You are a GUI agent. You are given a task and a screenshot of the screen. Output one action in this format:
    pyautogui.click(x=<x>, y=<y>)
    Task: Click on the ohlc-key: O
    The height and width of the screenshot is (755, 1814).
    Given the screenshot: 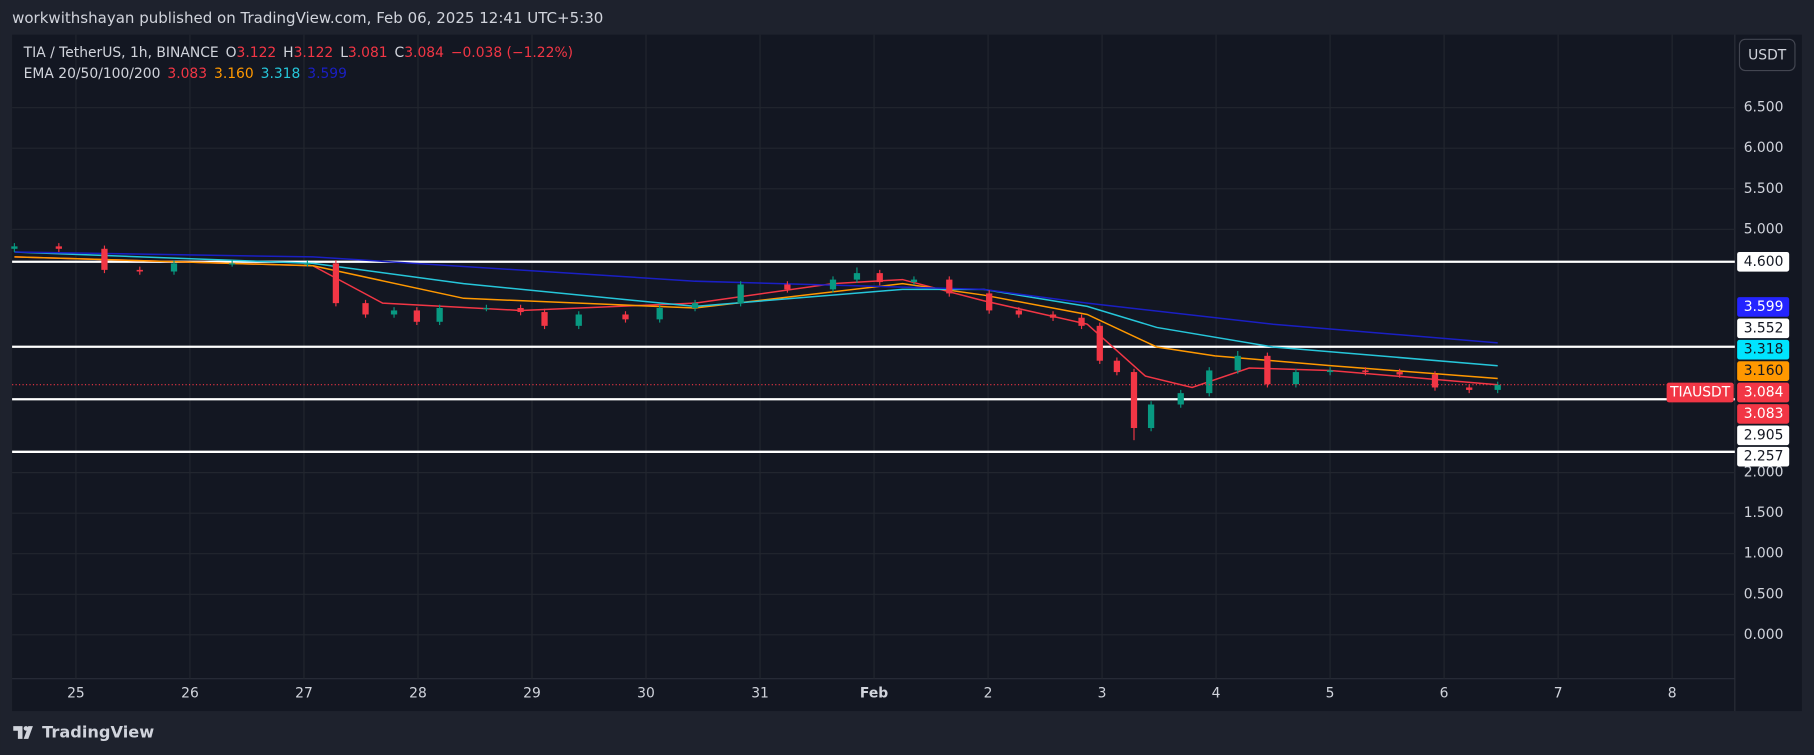 What is the action you would take?
    pyautogui.click(x=231, y=53)
    